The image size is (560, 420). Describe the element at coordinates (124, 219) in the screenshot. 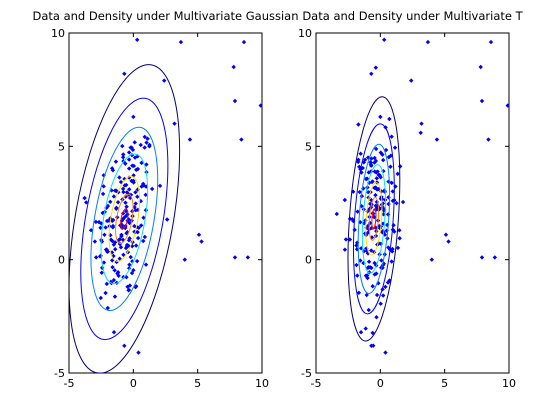

I see `gaussian-density-contour` at that location.